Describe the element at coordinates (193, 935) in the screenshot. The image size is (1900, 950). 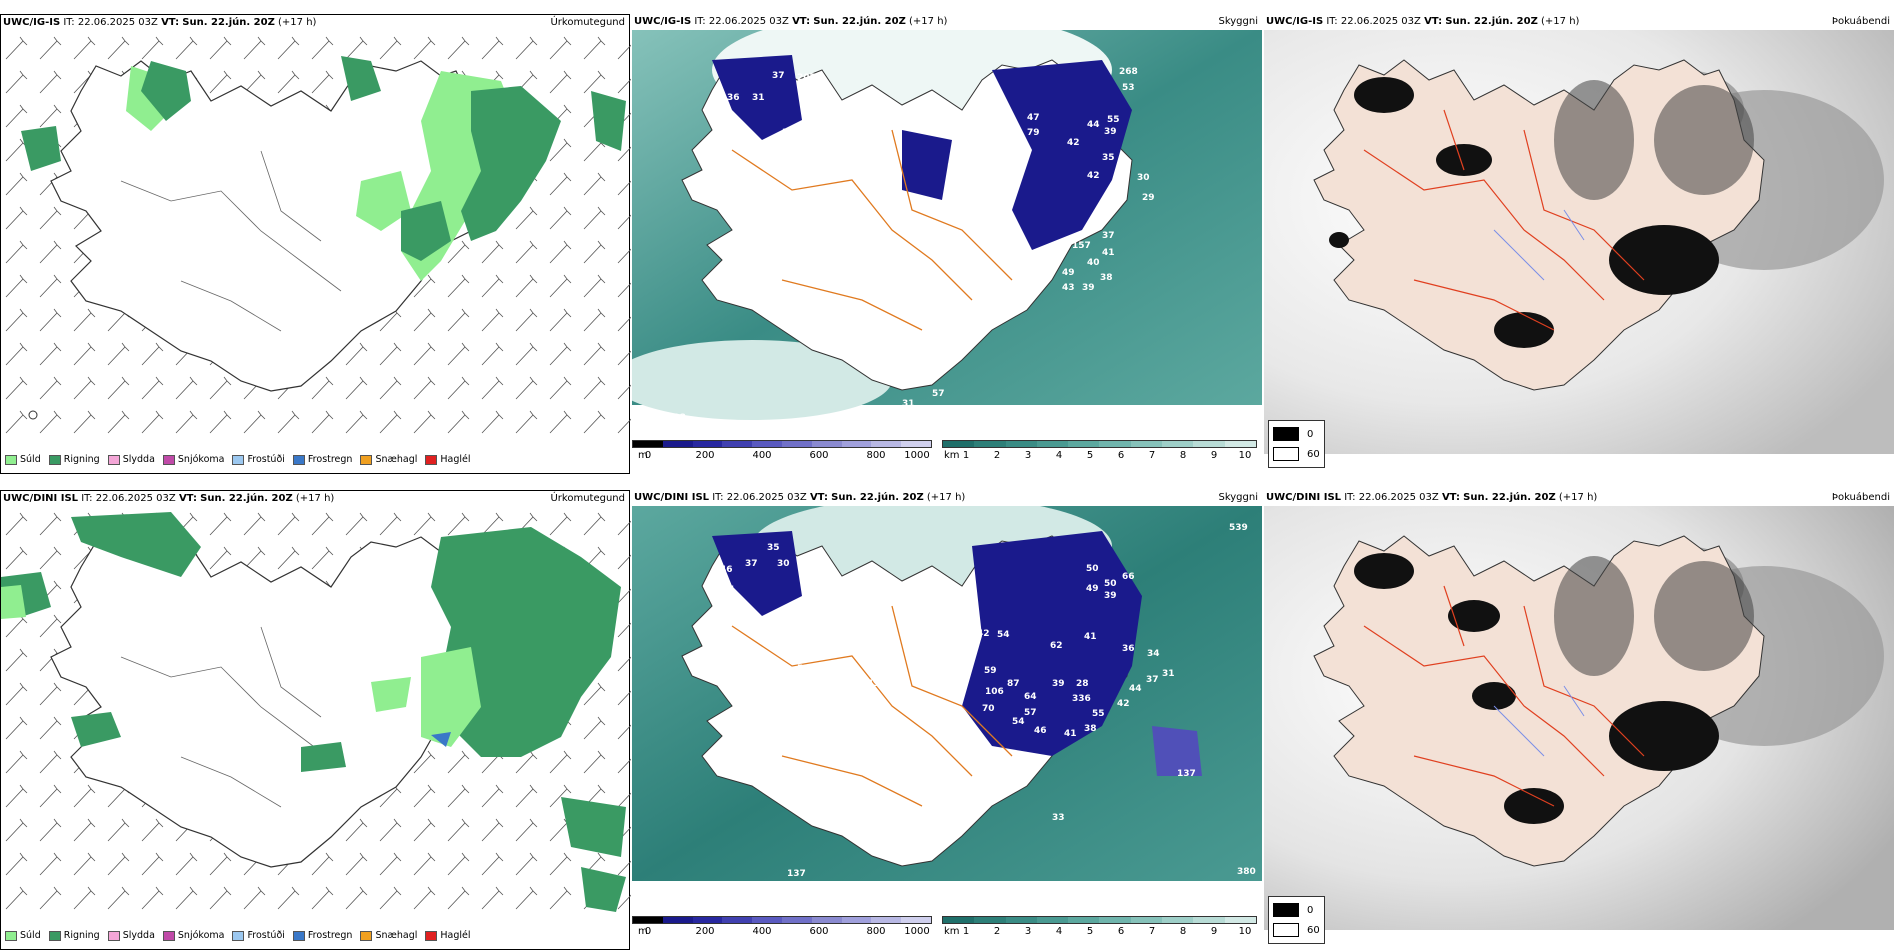
I see `legend-item: Snjókoma` at that location.